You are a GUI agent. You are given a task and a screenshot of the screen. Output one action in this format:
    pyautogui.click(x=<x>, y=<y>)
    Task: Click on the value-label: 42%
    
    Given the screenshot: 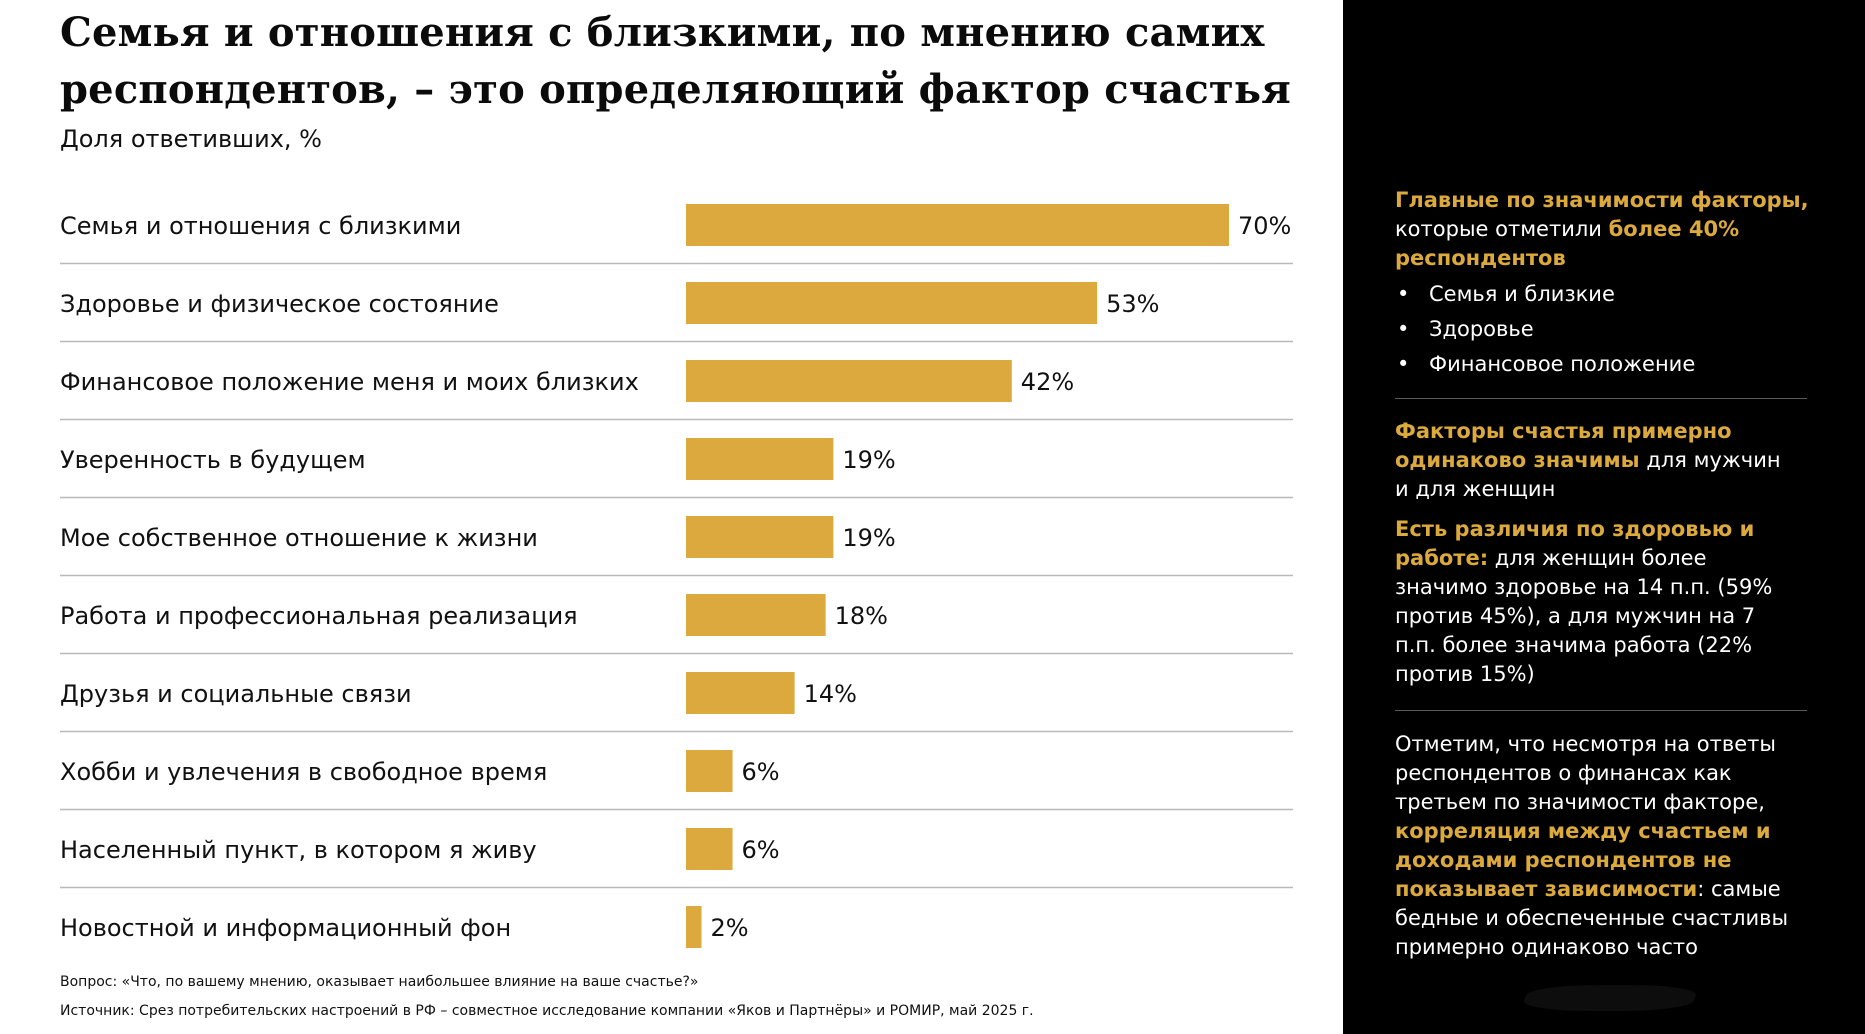 What is the action you would take?
    pyautogui.click(x=1047, y=382)
    